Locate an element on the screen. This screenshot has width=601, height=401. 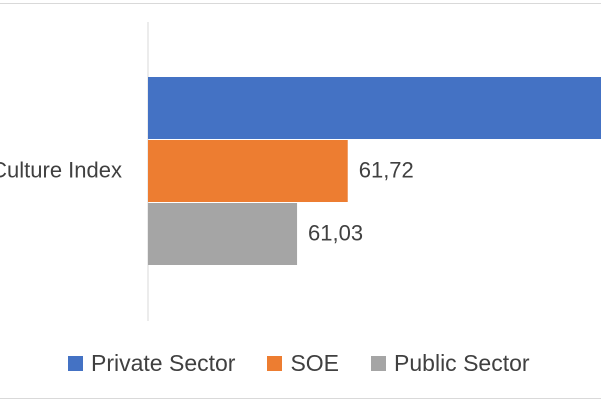
legend-item-soe: SOE is located at coordinates (303, 363).